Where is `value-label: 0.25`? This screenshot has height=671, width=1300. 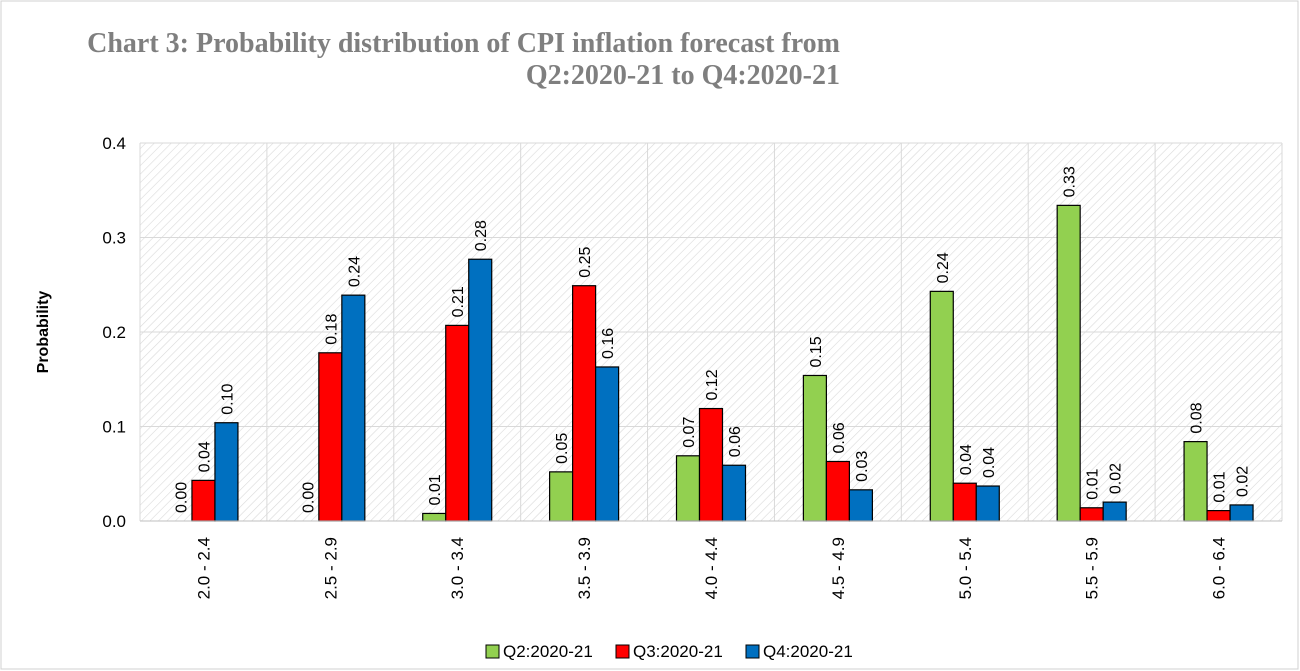 value-label: 0.25 is located at coordinates (585, 261).